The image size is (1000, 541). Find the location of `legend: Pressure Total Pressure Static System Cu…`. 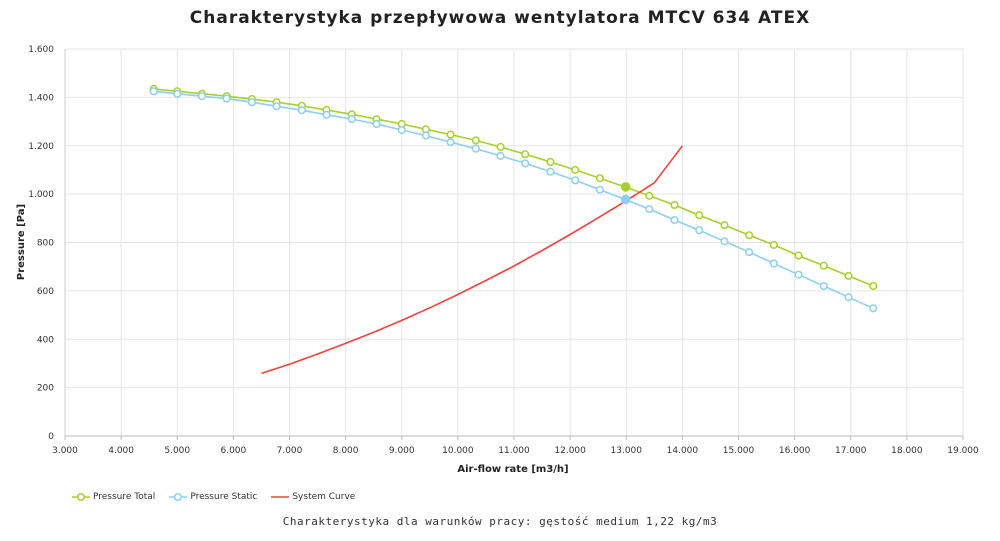

legend: Pressure Total Pressure Static System Cu… is located at coordinates (220, 497).